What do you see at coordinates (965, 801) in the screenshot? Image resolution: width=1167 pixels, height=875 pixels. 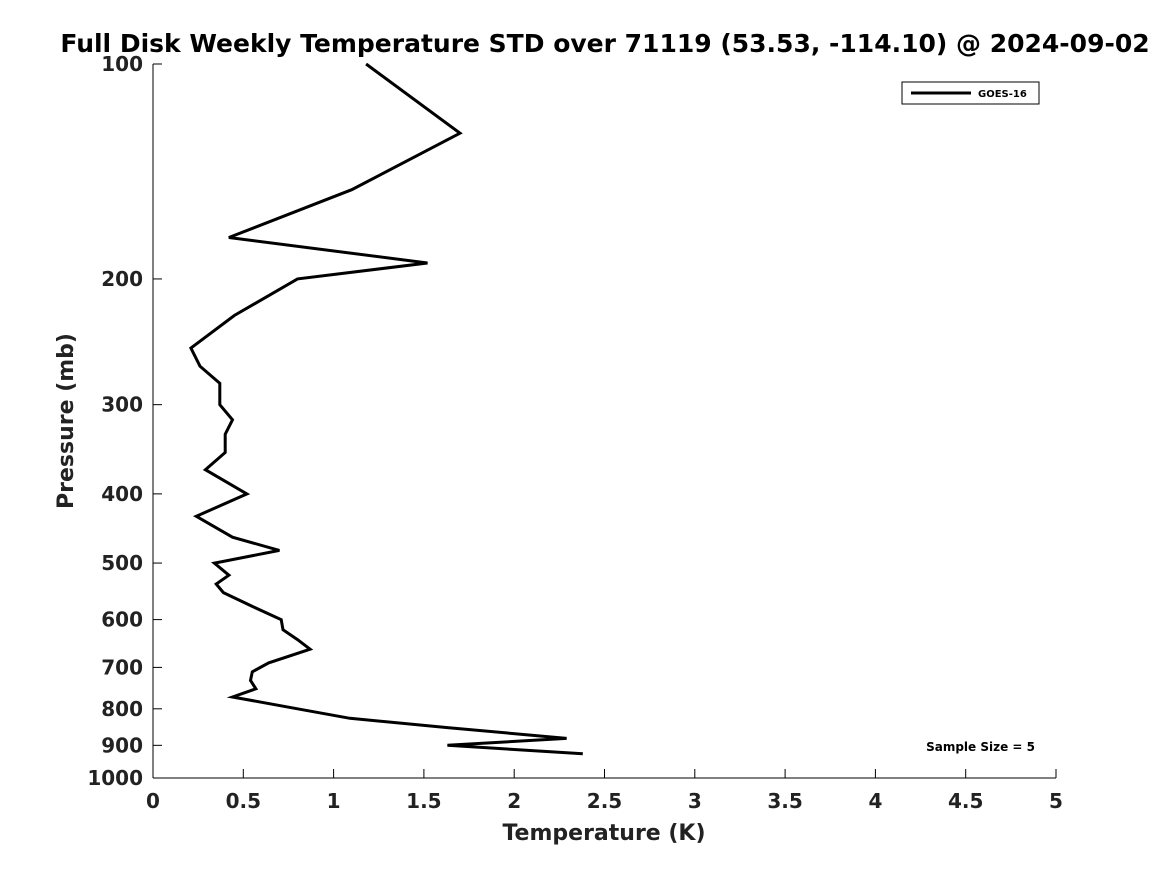 I see `x-tick-label: 4.5` at bounding box center [965, 801].